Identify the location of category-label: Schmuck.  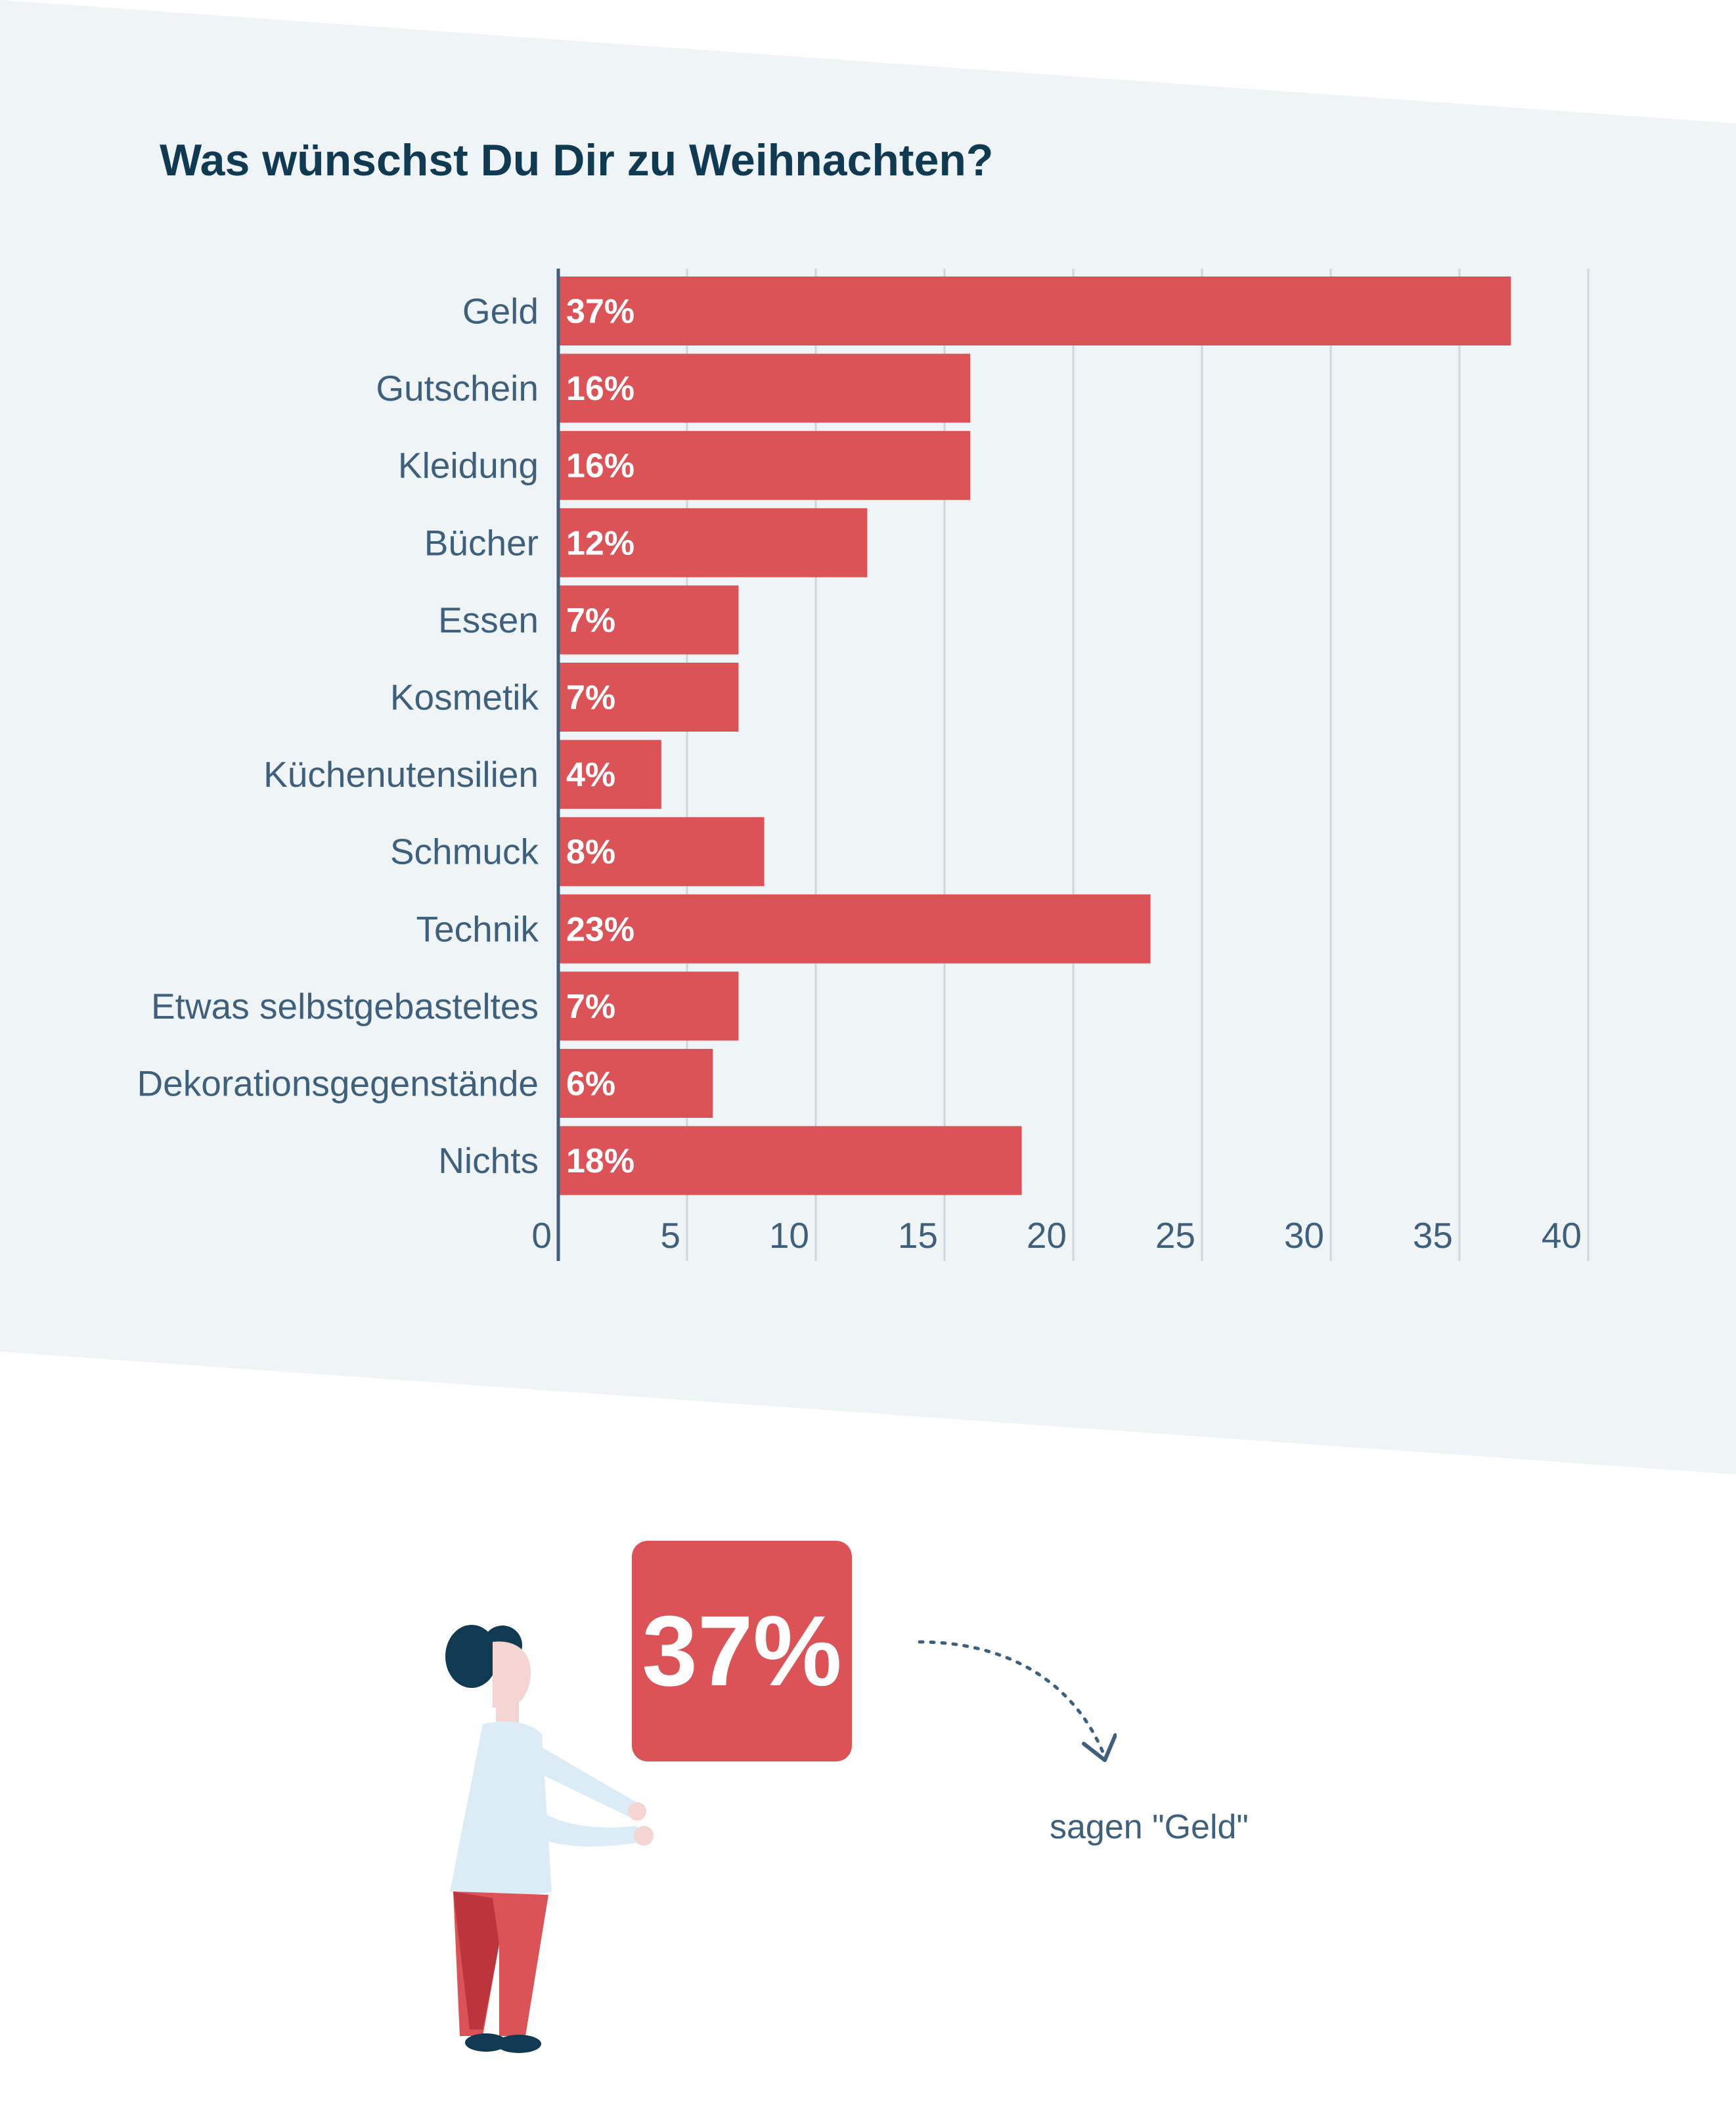
(464, 851).